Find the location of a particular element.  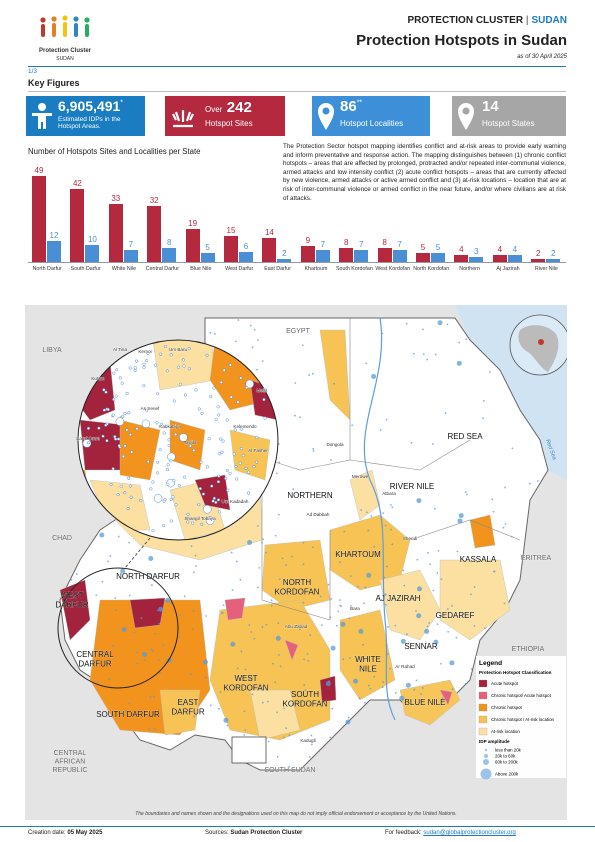

legend-swatch is located at coordinates (483, 731).